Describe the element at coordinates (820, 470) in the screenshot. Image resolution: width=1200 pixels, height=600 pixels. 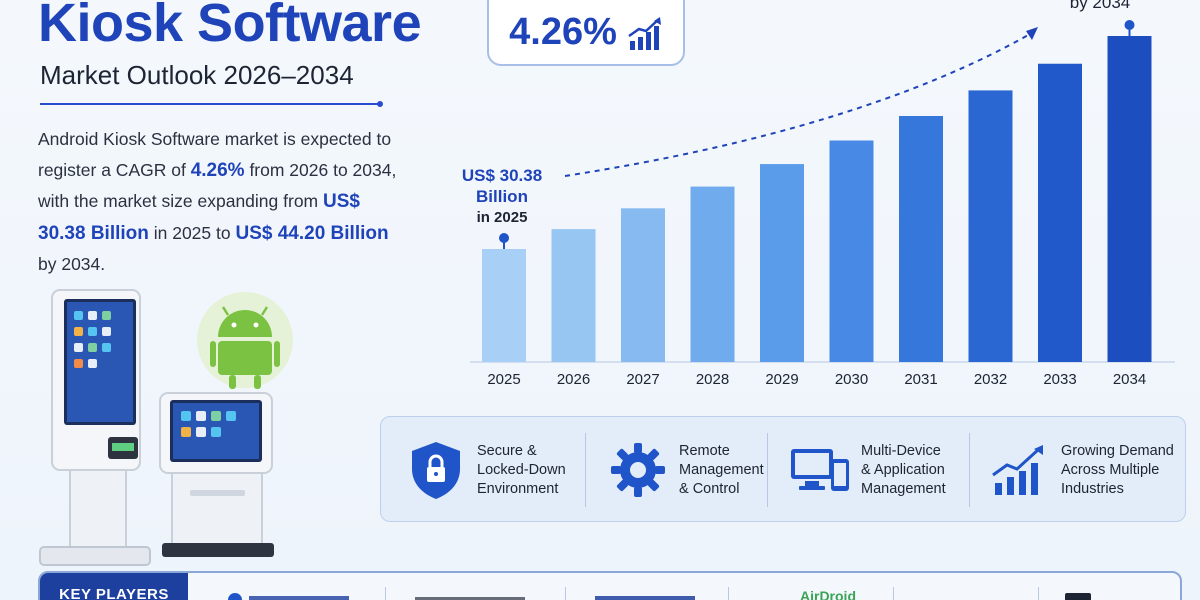
I see `devices-icon` at that location.